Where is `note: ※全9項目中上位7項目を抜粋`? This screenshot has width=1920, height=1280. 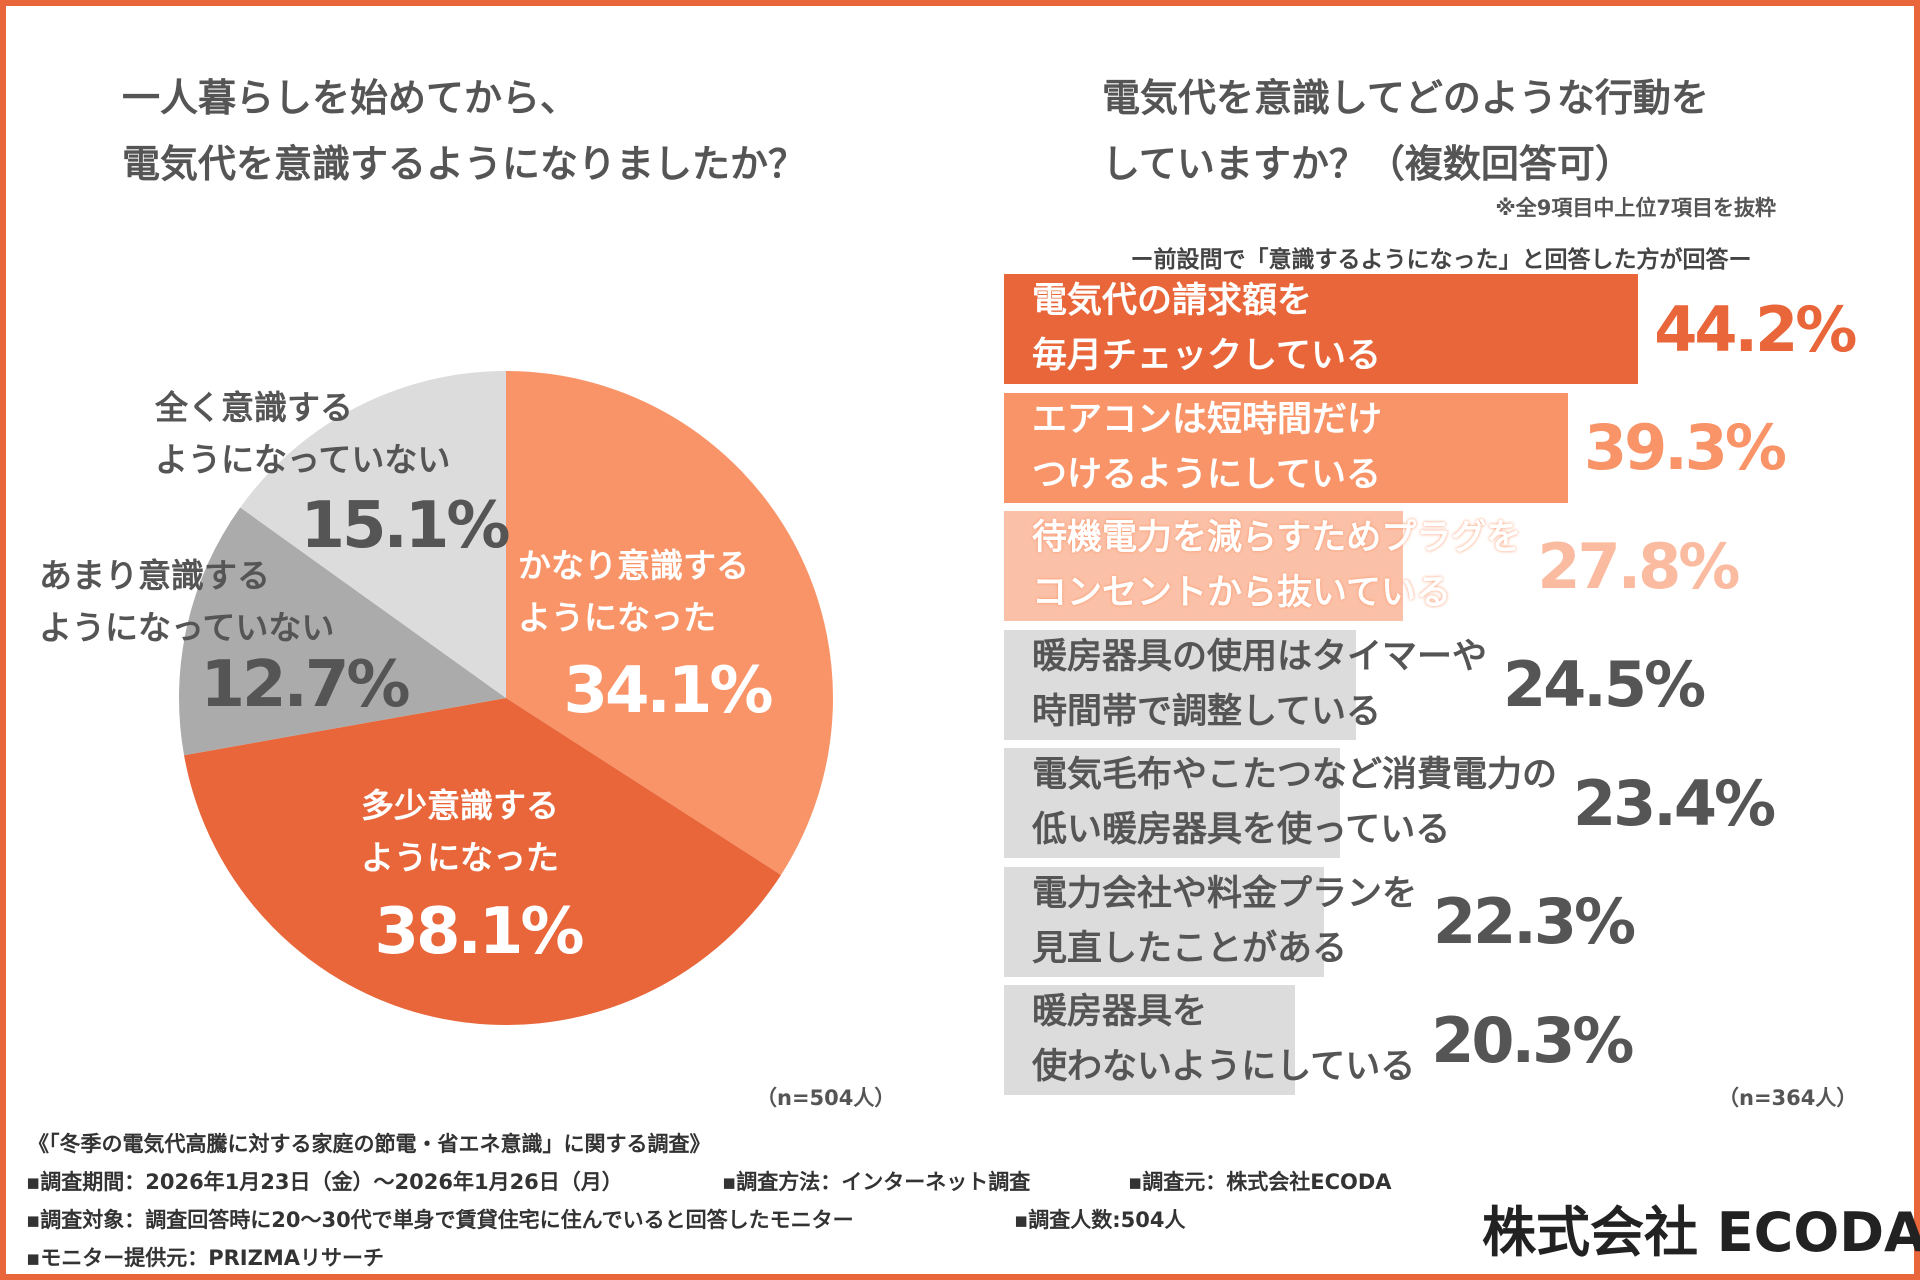 note: ※全9項目中上位7項目を抜粋 is located at coordinates (1635, 208).